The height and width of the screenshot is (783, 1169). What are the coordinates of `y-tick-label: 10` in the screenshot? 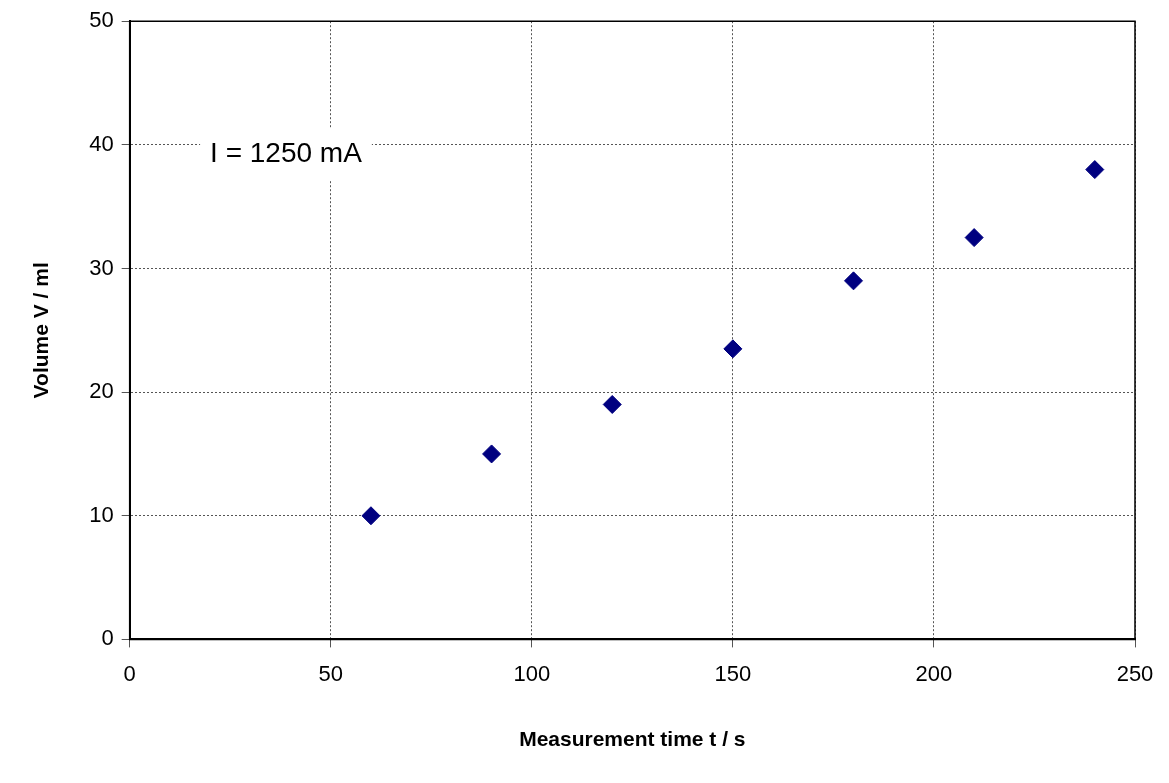 It's located at (101, 514).